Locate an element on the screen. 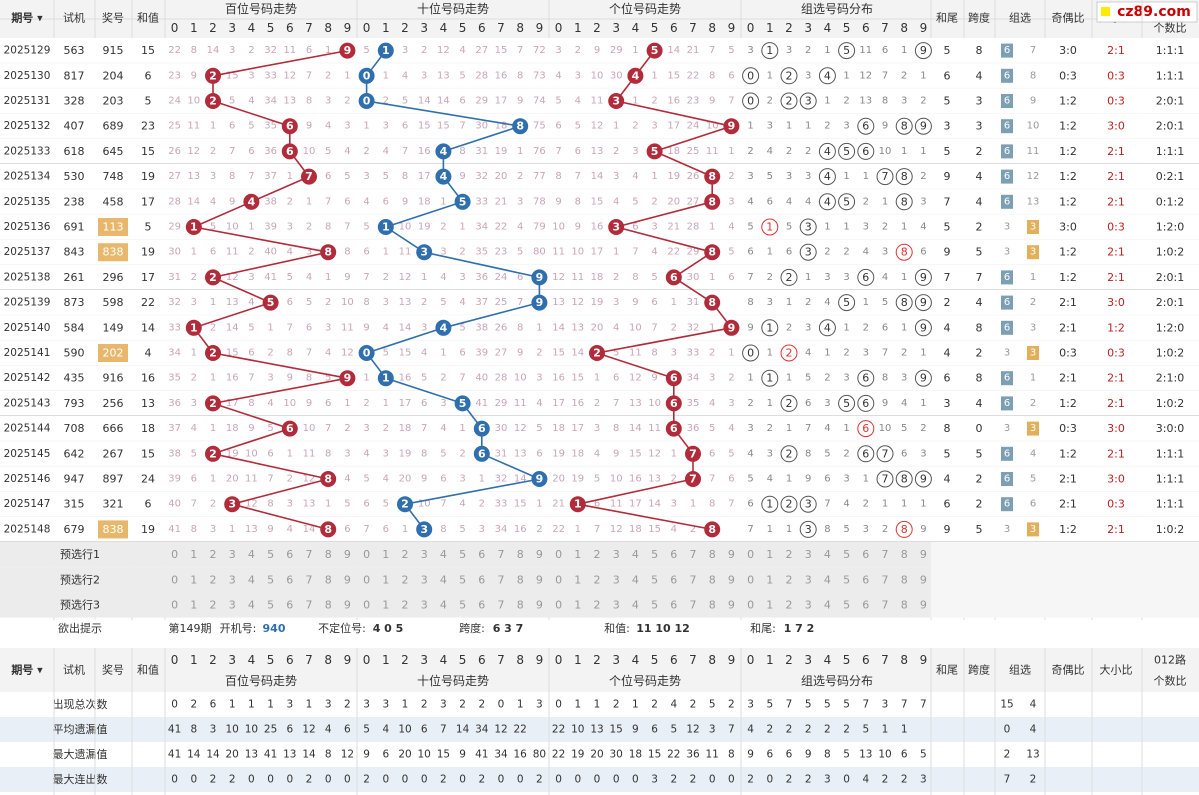  issue-header: 期号 ▾ is located at coordinates (27, 18).